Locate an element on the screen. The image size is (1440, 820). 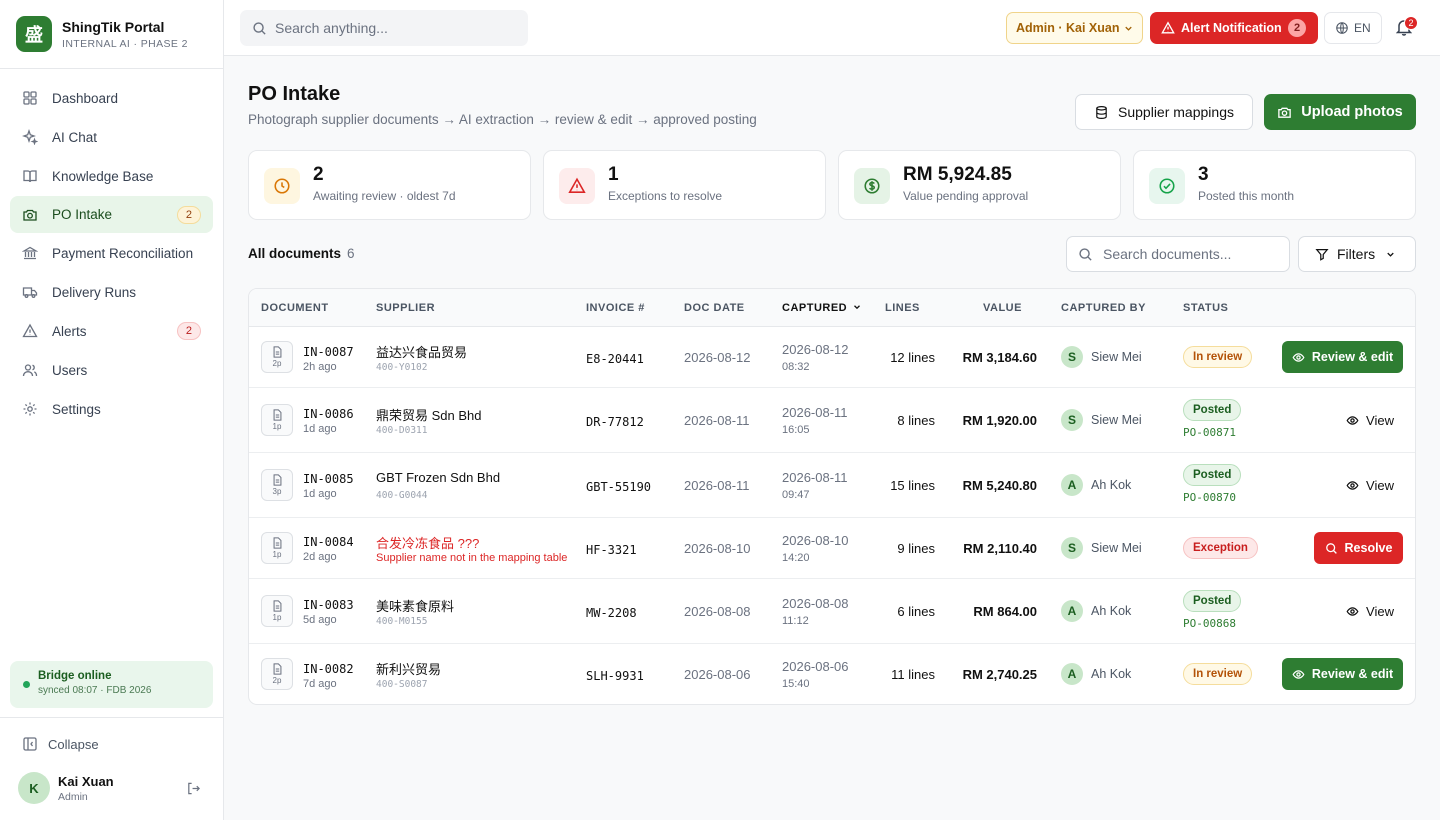
column-header-captured: CAPTURED is located at coordinates (822, 308).